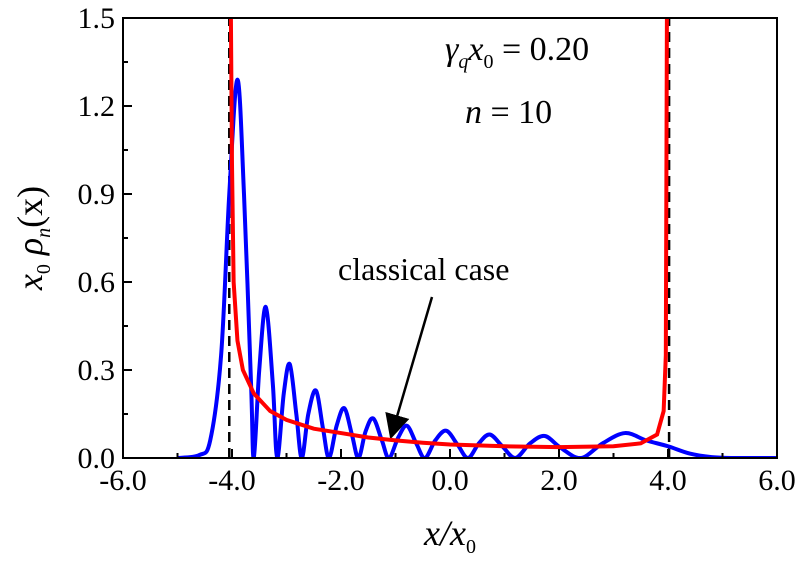 This screenshot has height=565, width=798. Describe the element at coordinates (559, 480) in the screenshot. I see `x-tick-label: 2.0` at that location.